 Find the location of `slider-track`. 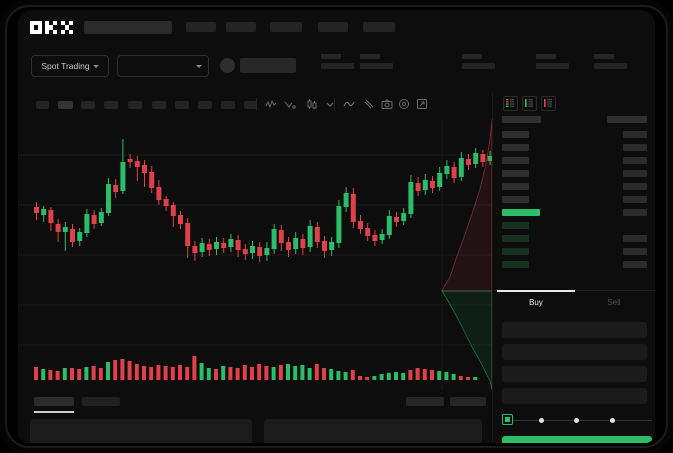

slider-track is located at coordinates (579, 420).